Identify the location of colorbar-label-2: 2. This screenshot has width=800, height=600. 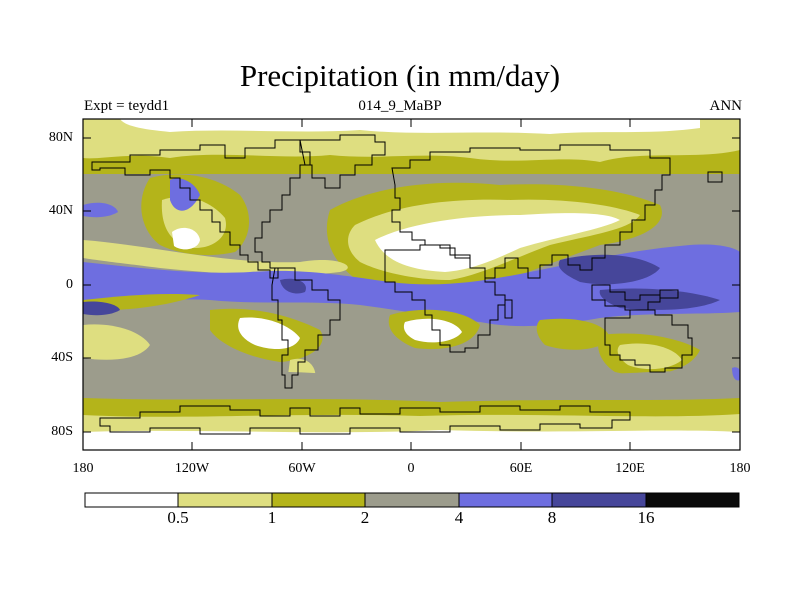
(365, 517).